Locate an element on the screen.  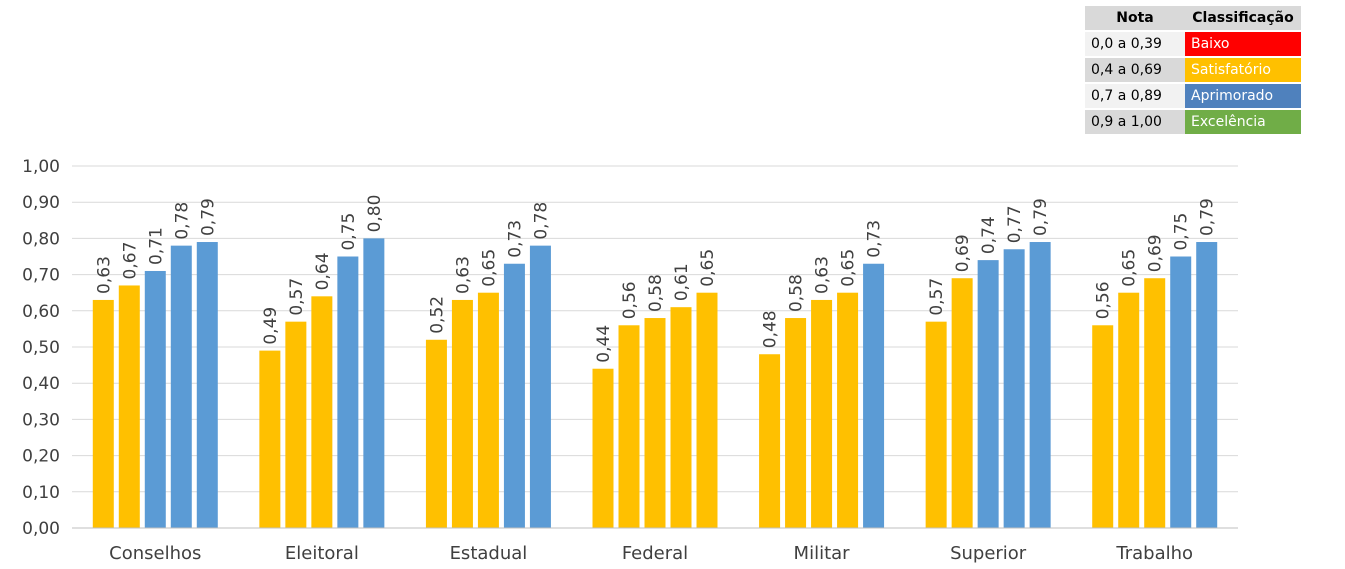
x-tick-label: Federal is located at coordinates (655, 553).